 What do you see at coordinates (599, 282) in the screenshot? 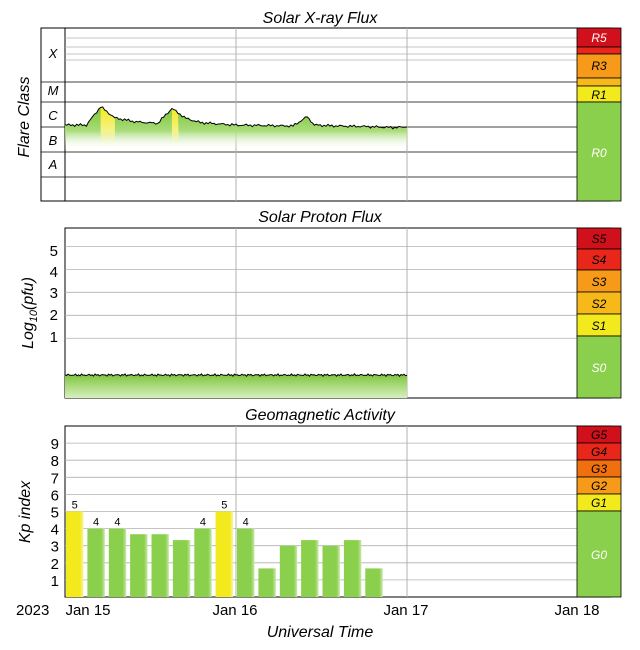
I see `s3-label: S3` at bounding box center [599, 282].